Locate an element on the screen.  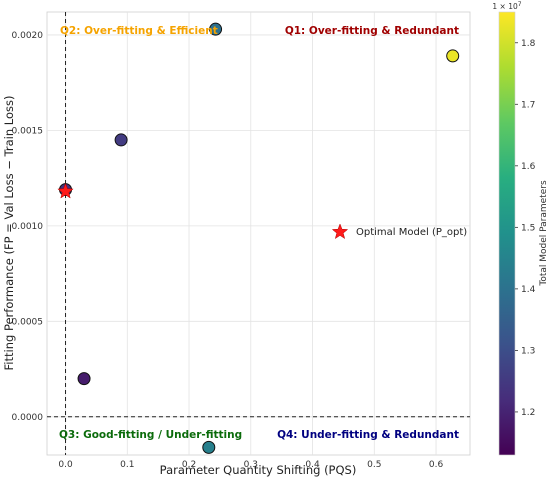
colorbar-tick-label: 1.4 is located at coordinates (528, 290).